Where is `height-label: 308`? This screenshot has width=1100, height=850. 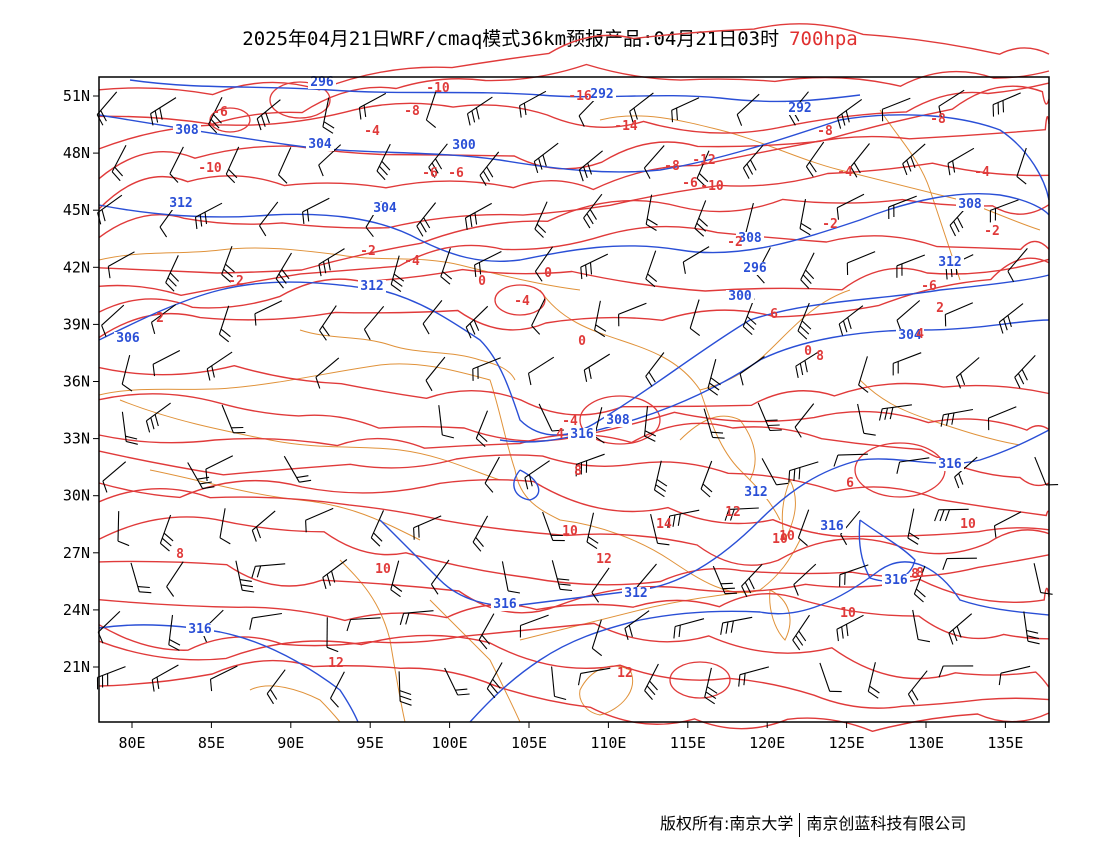 height-label: 308 is located at coordinates (618, 420).